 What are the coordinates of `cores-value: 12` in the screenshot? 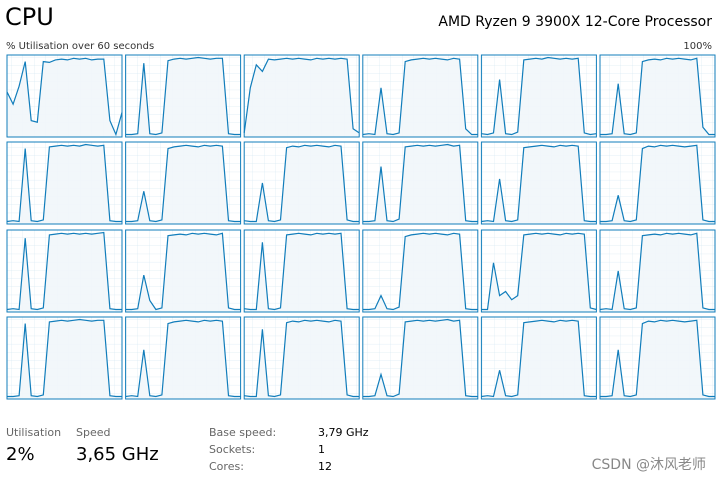 It's located at (325, 466).